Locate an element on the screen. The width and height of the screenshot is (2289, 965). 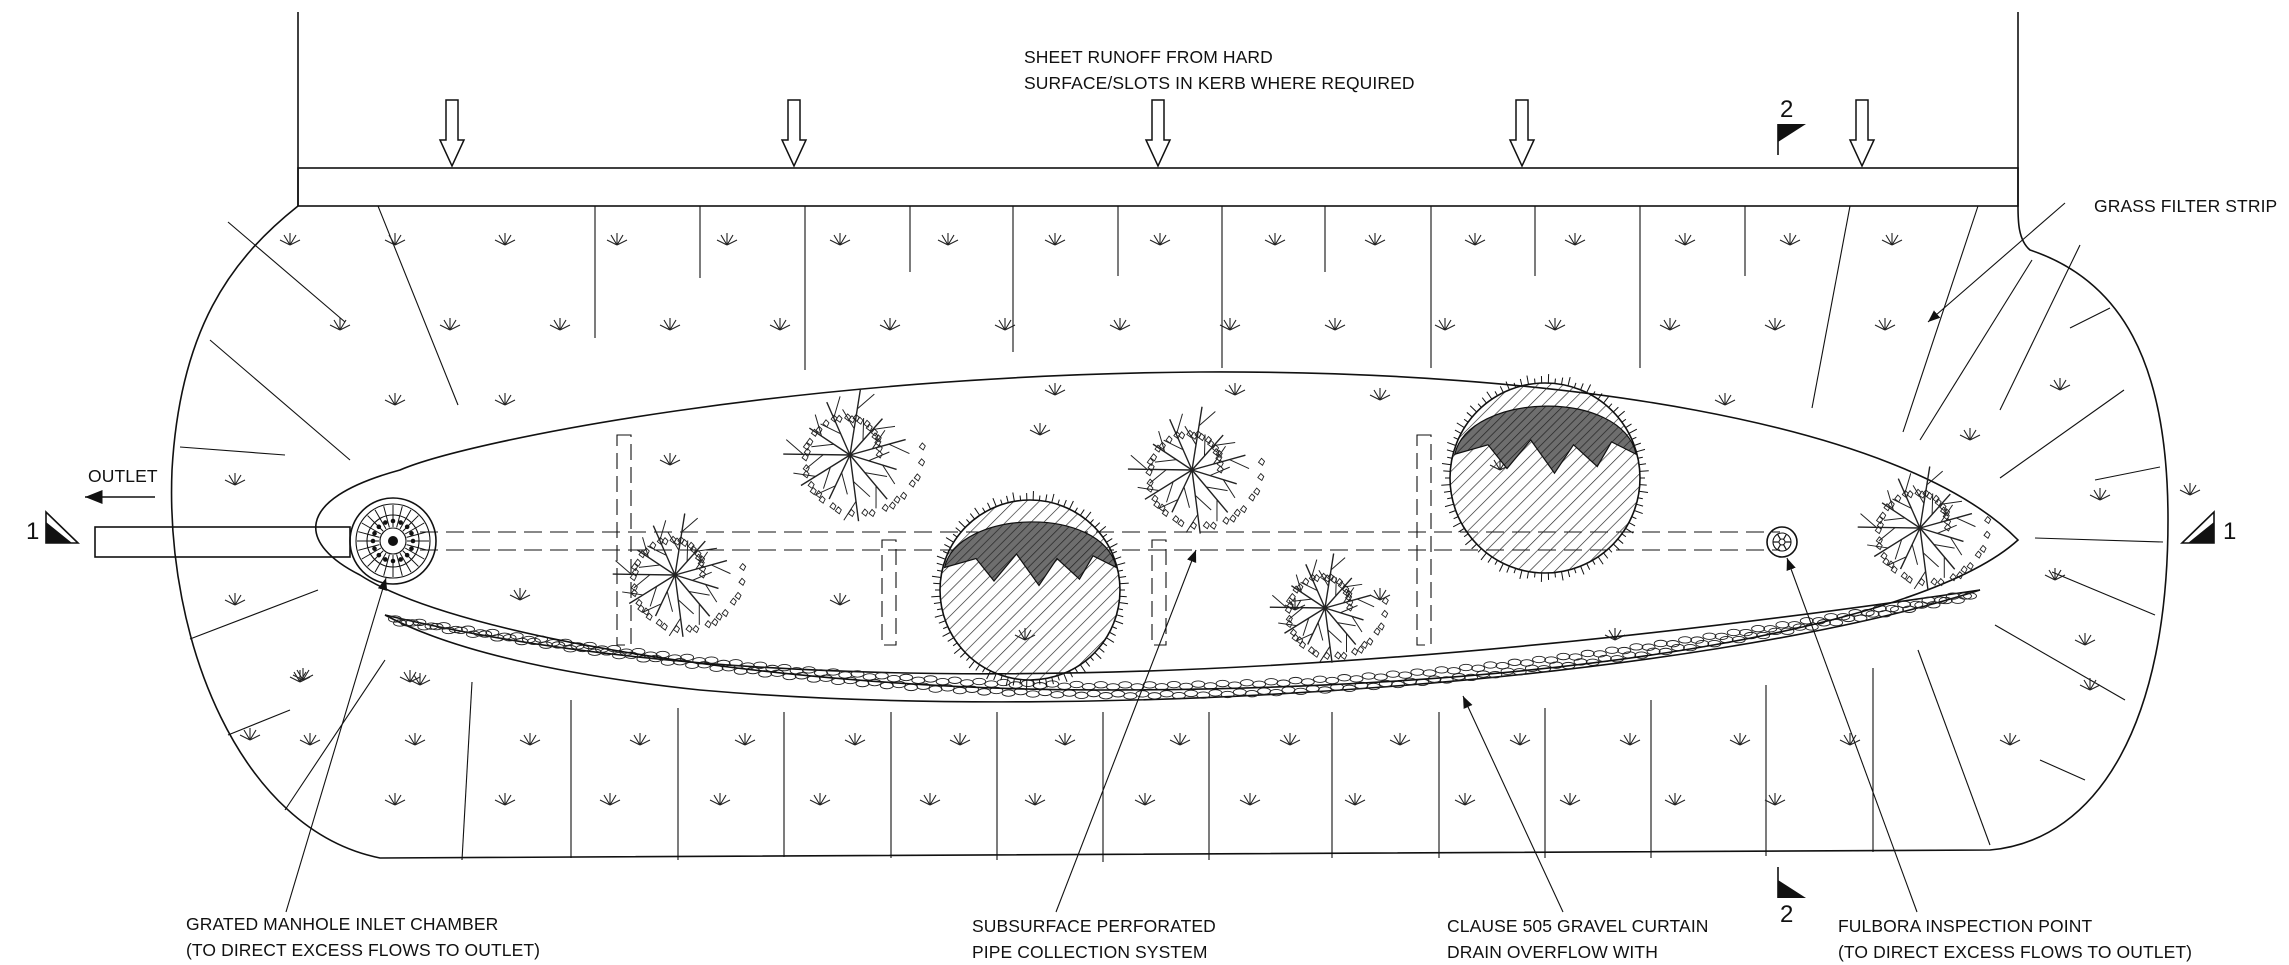
tree-canopy is located at coordinates (1030, 590).